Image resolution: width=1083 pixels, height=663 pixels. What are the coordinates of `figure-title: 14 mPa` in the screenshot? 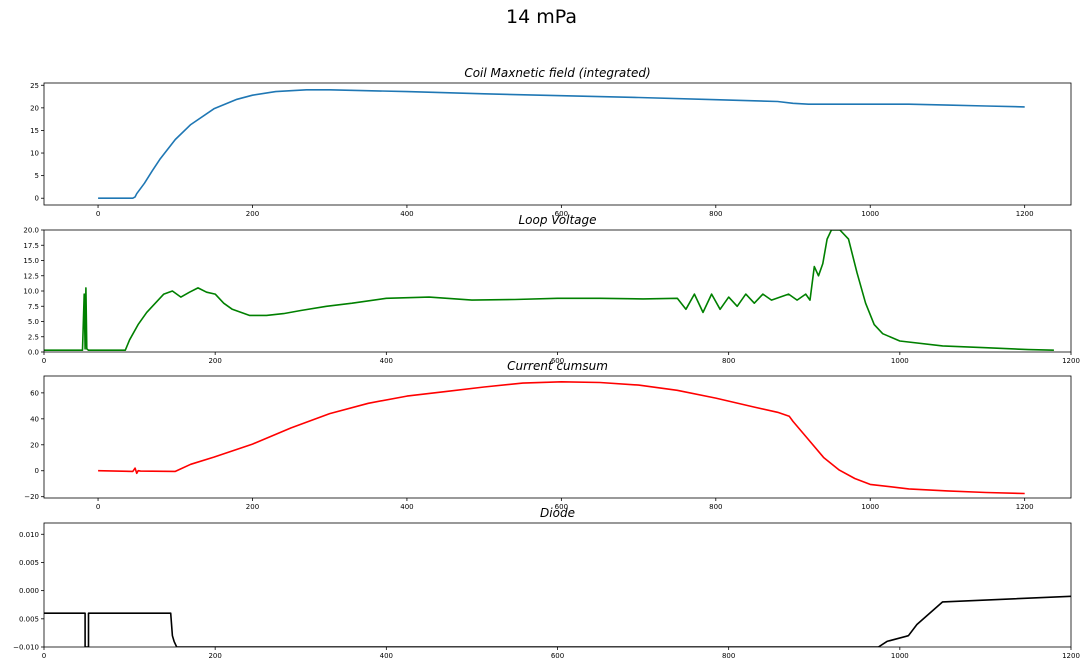 It's located at (541, 17).